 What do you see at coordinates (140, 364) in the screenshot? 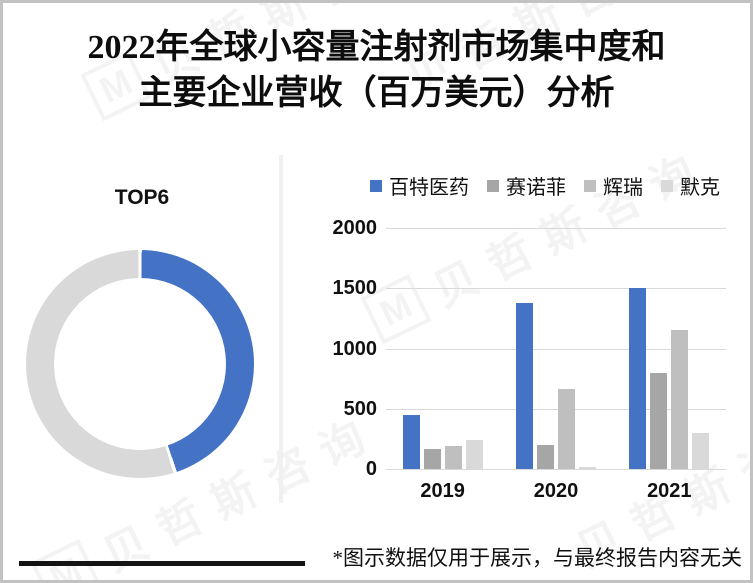
I see `donut-hole` at bounding box center [140, 364].